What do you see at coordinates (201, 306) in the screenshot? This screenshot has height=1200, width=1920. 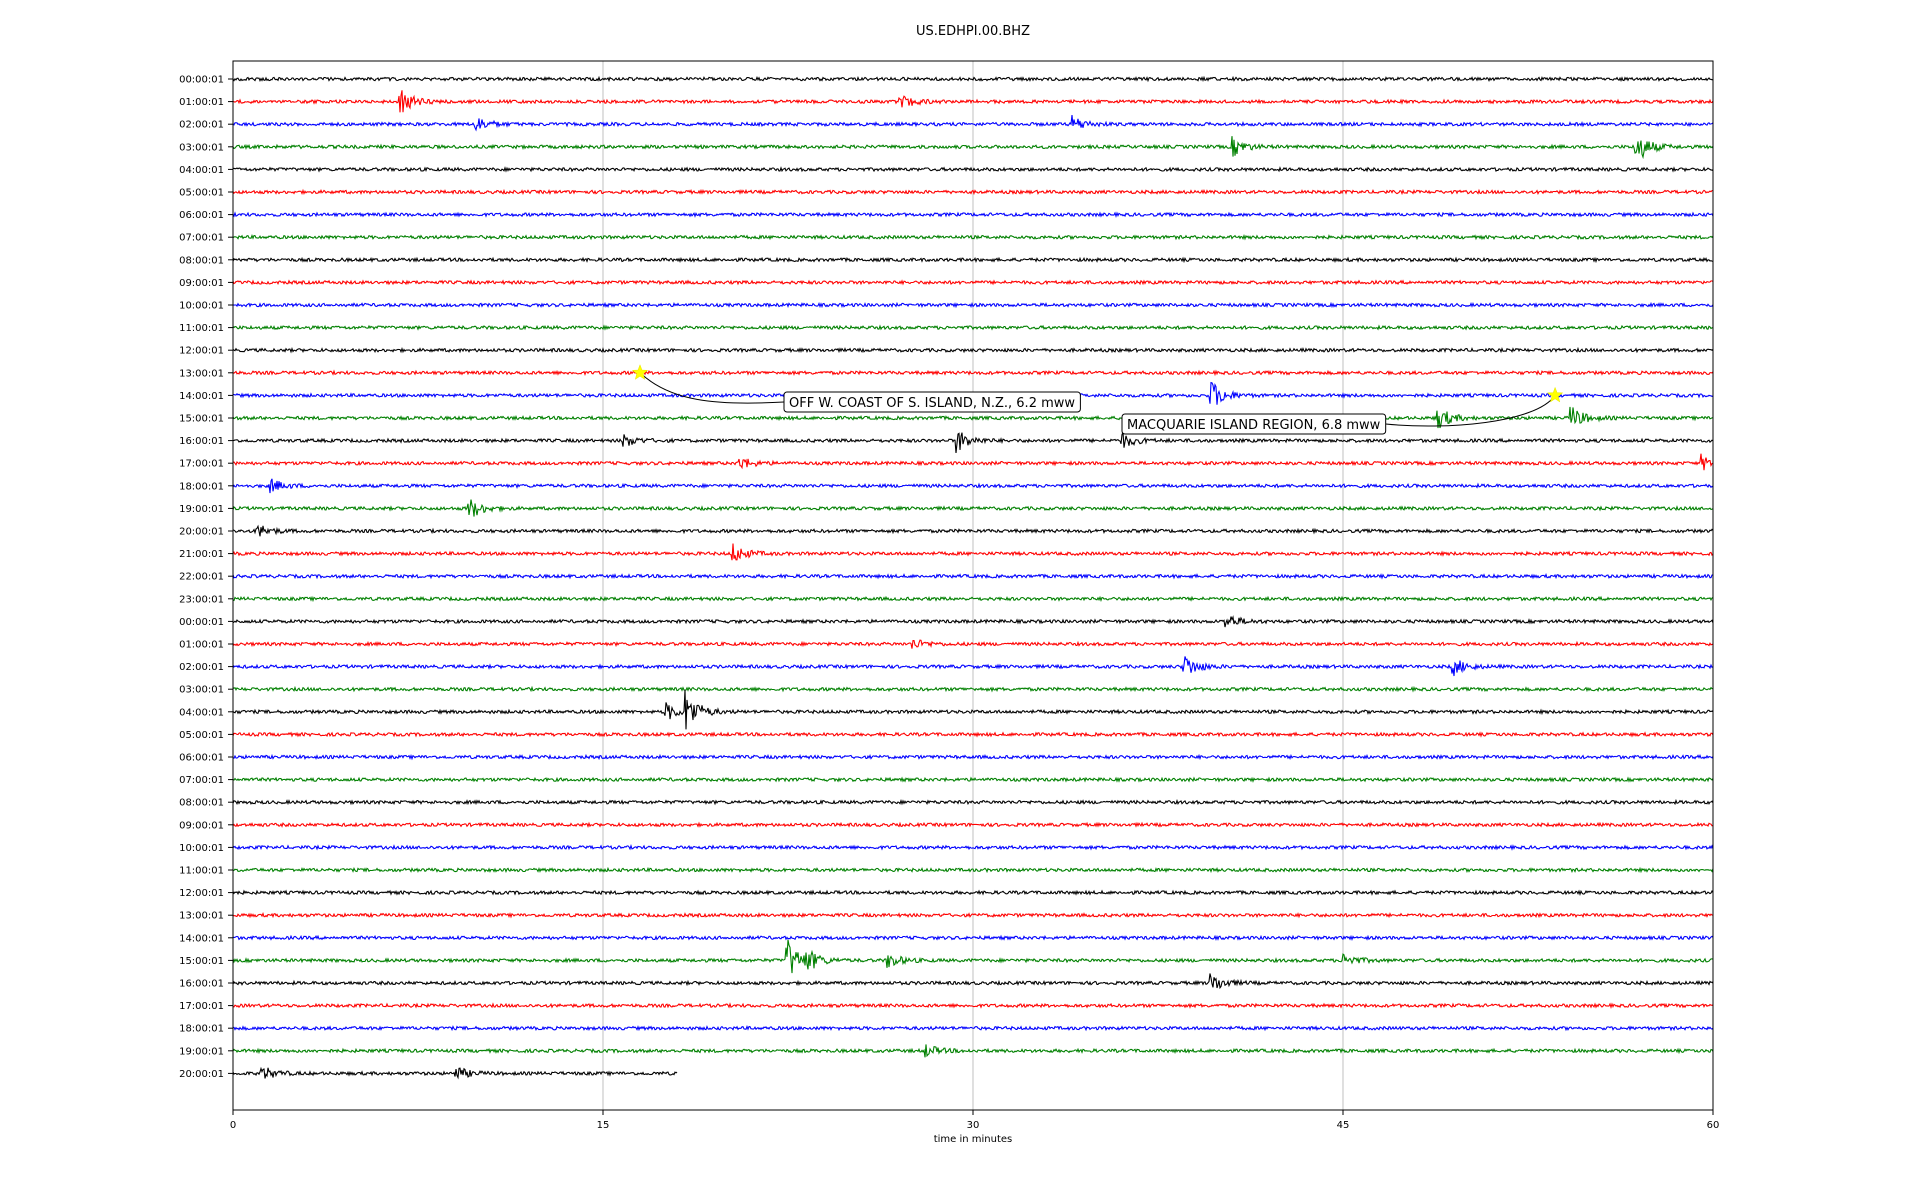 I see `row-time-label: 10:00:01` at bounding box center [201, 306].